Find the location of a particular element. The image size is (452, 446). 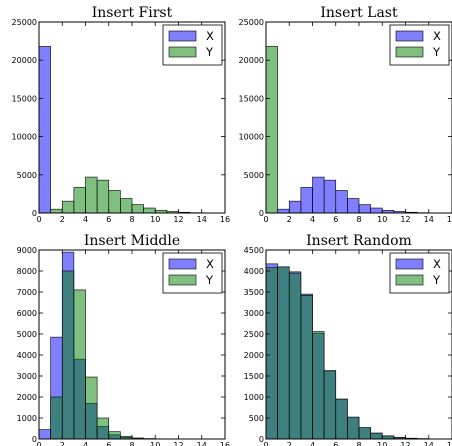

y-tick-label: 9000 is located at coordinates (27, 250).